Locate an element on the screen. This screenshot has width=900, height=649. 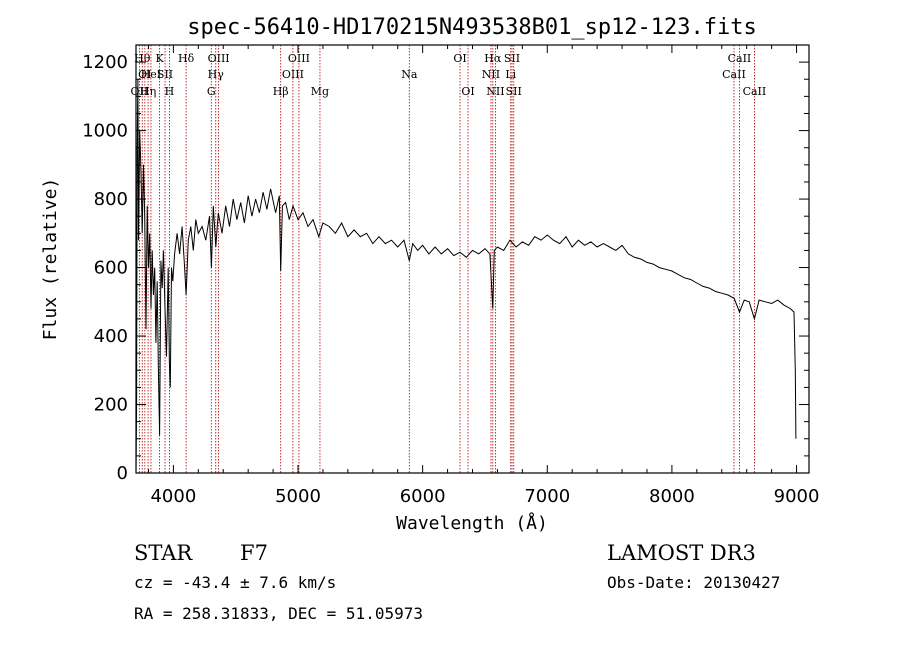
survey-name: LAMOST DR3 is located at coordinates (681, 553).